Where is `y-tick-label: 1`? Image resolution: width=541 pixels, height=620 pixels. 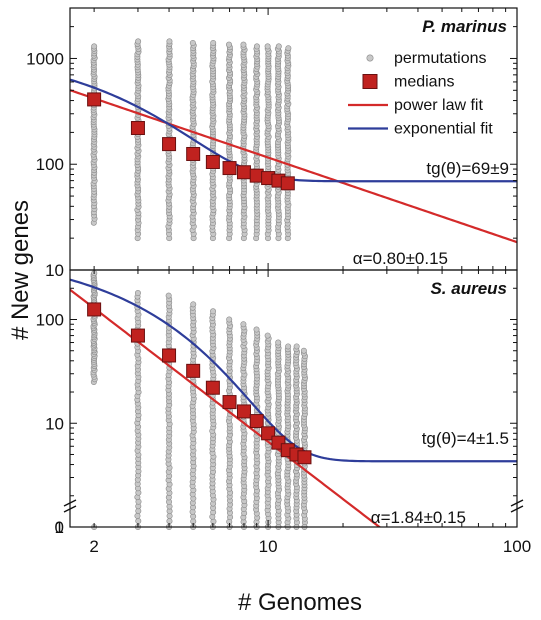
y-tick-label: 1 is located at coordinates (59, 527).